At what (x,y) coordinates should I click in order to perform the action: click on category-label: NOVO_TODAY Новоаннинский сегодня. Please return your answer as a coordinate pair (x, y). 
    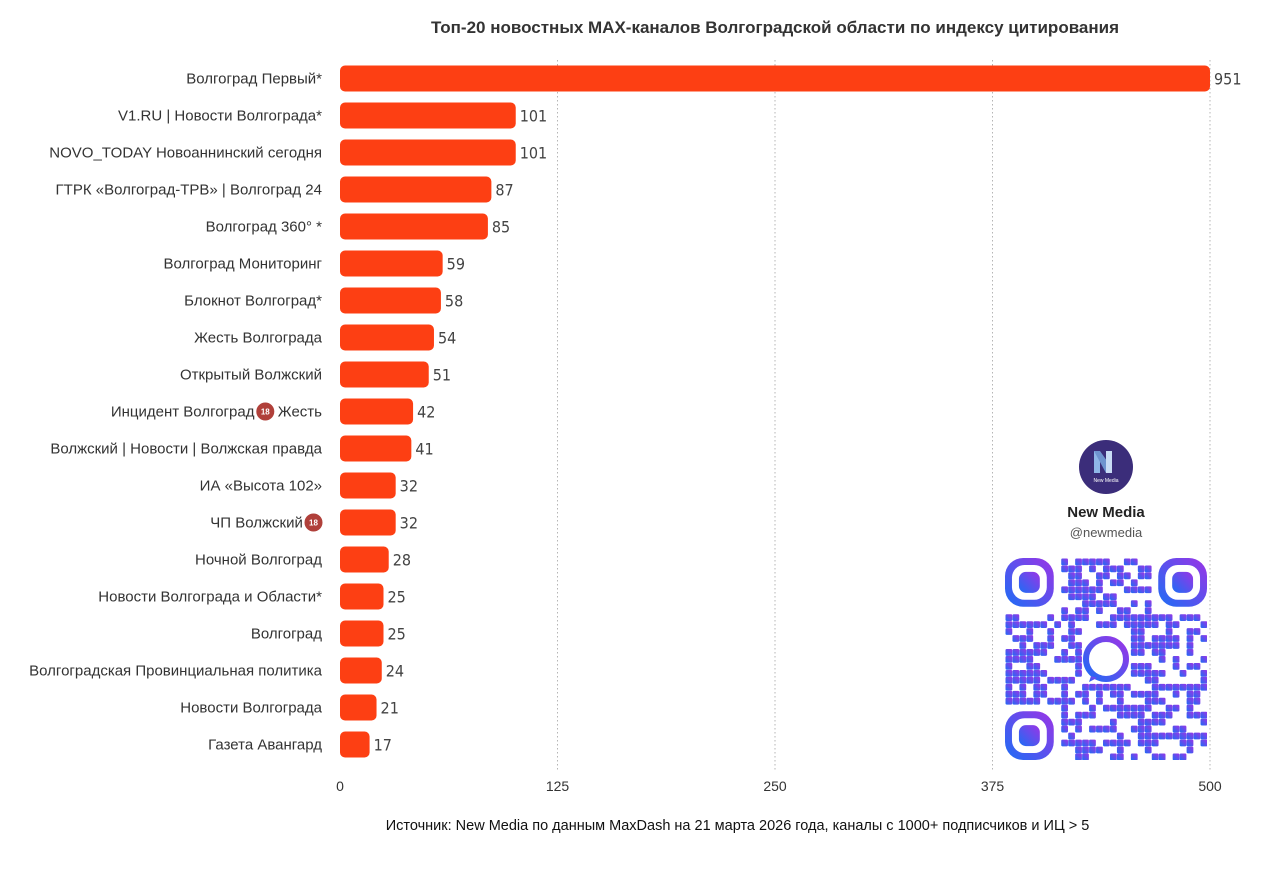
    Looking at the image, I should click on (185, 153).